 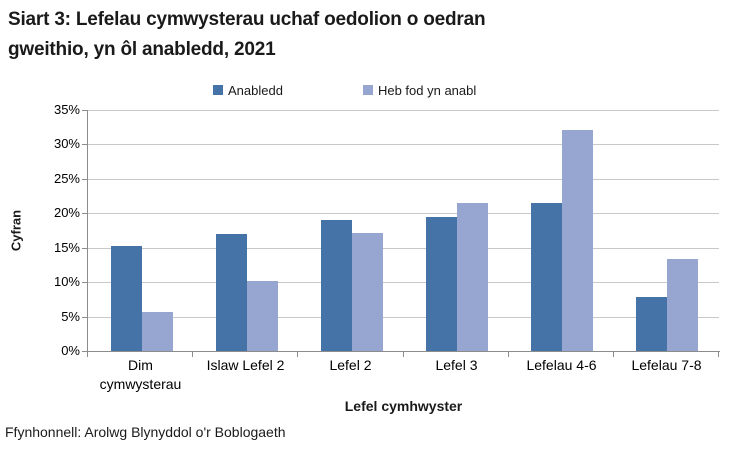 What do you see at coordinates (70, 316) in the screenshot?
I see `y-tick-label: 5%` at bounding box center [70, 316].